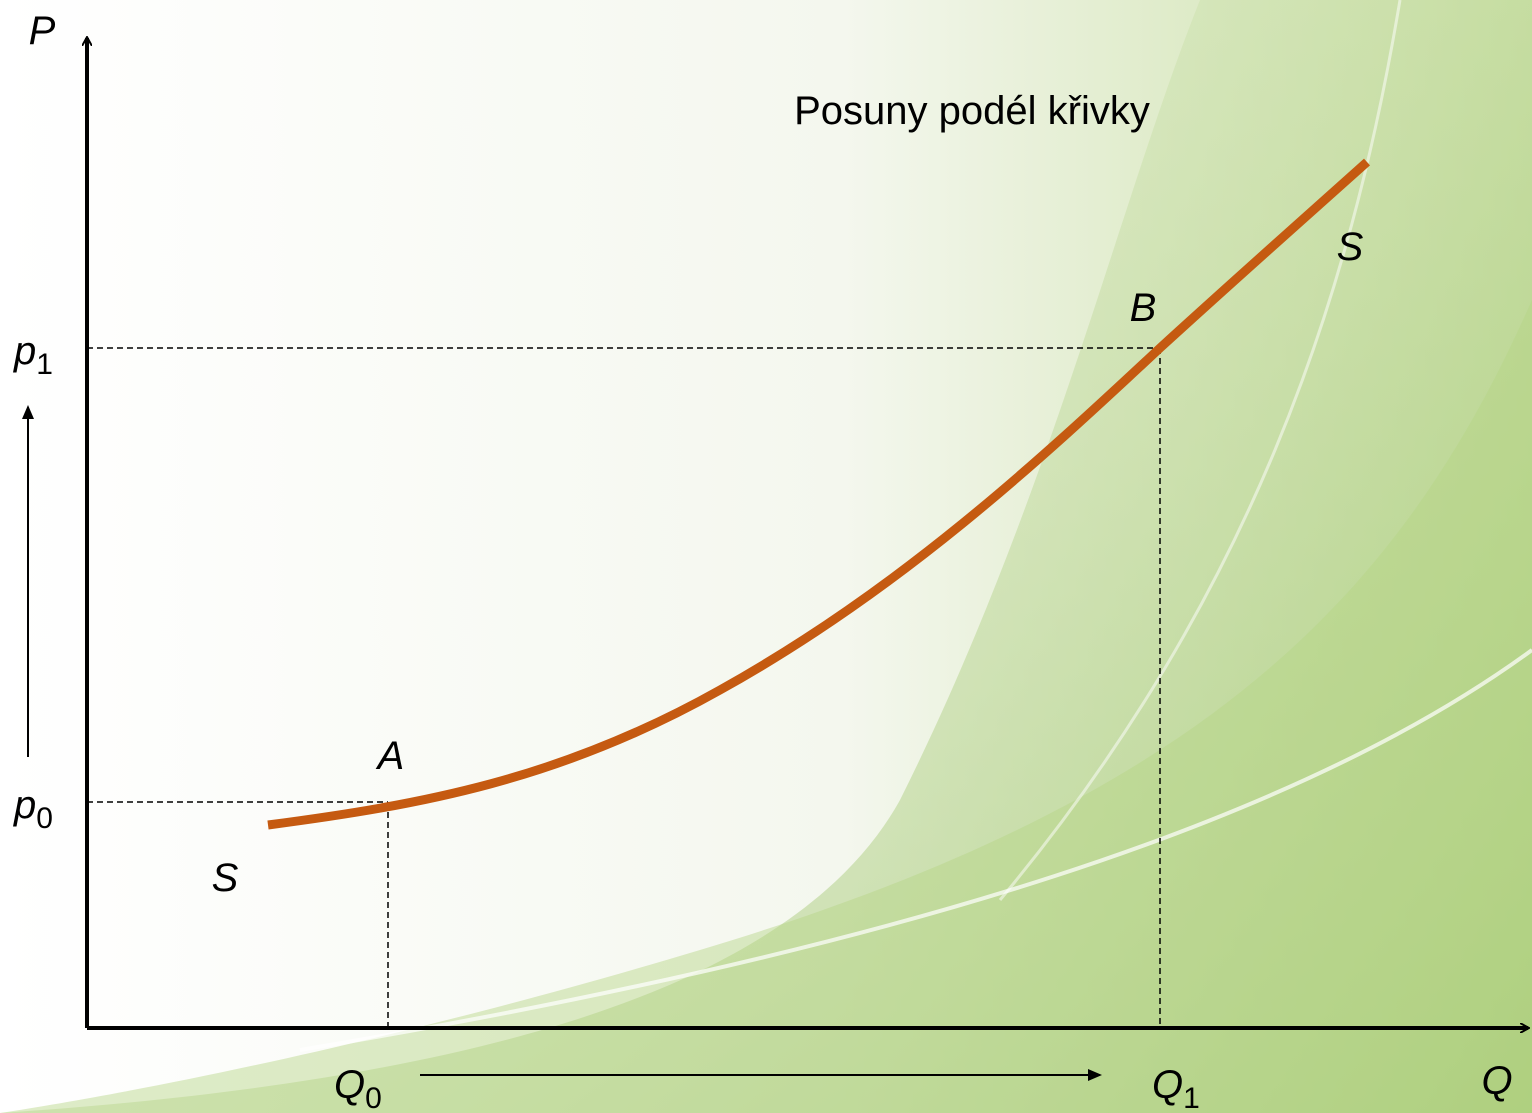 Image resolution: width=1532 pixels, height=1113 pixels. What do you see at coordinates (972, 111) in the screenshot?
I see `title: Posuny podél křivky` at bounding box center [972, 111].